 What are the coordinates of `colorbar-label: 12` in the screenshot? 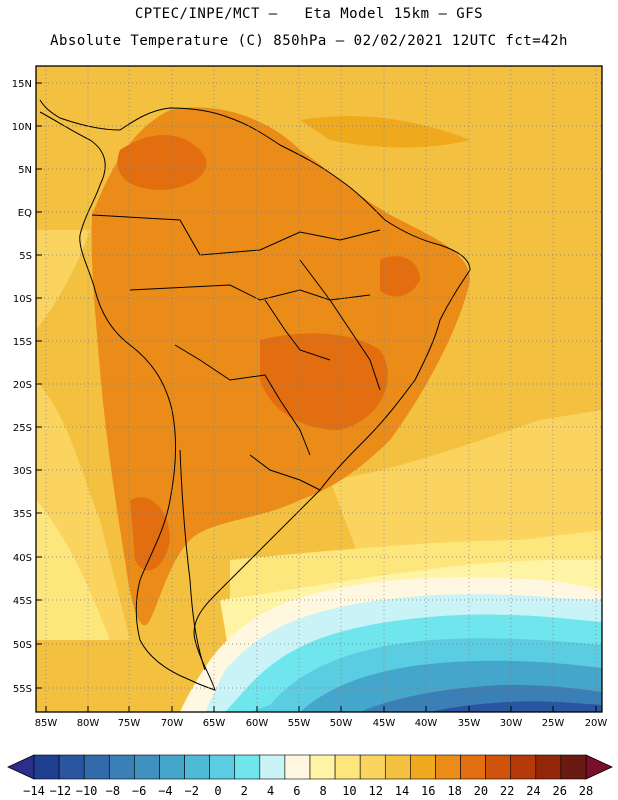 It's located at (375, 791).